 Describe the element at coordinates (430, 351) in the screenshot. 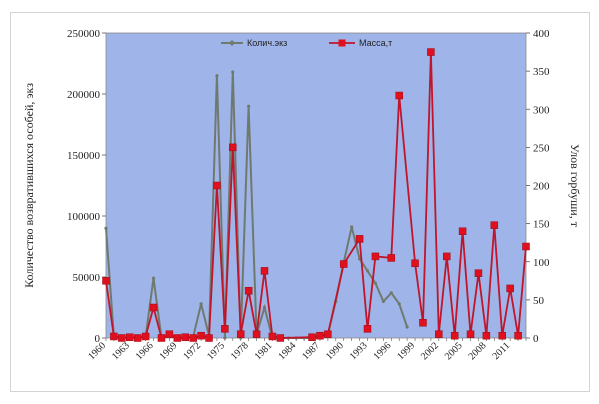

I see `x-tick-label: 2002` at that location.